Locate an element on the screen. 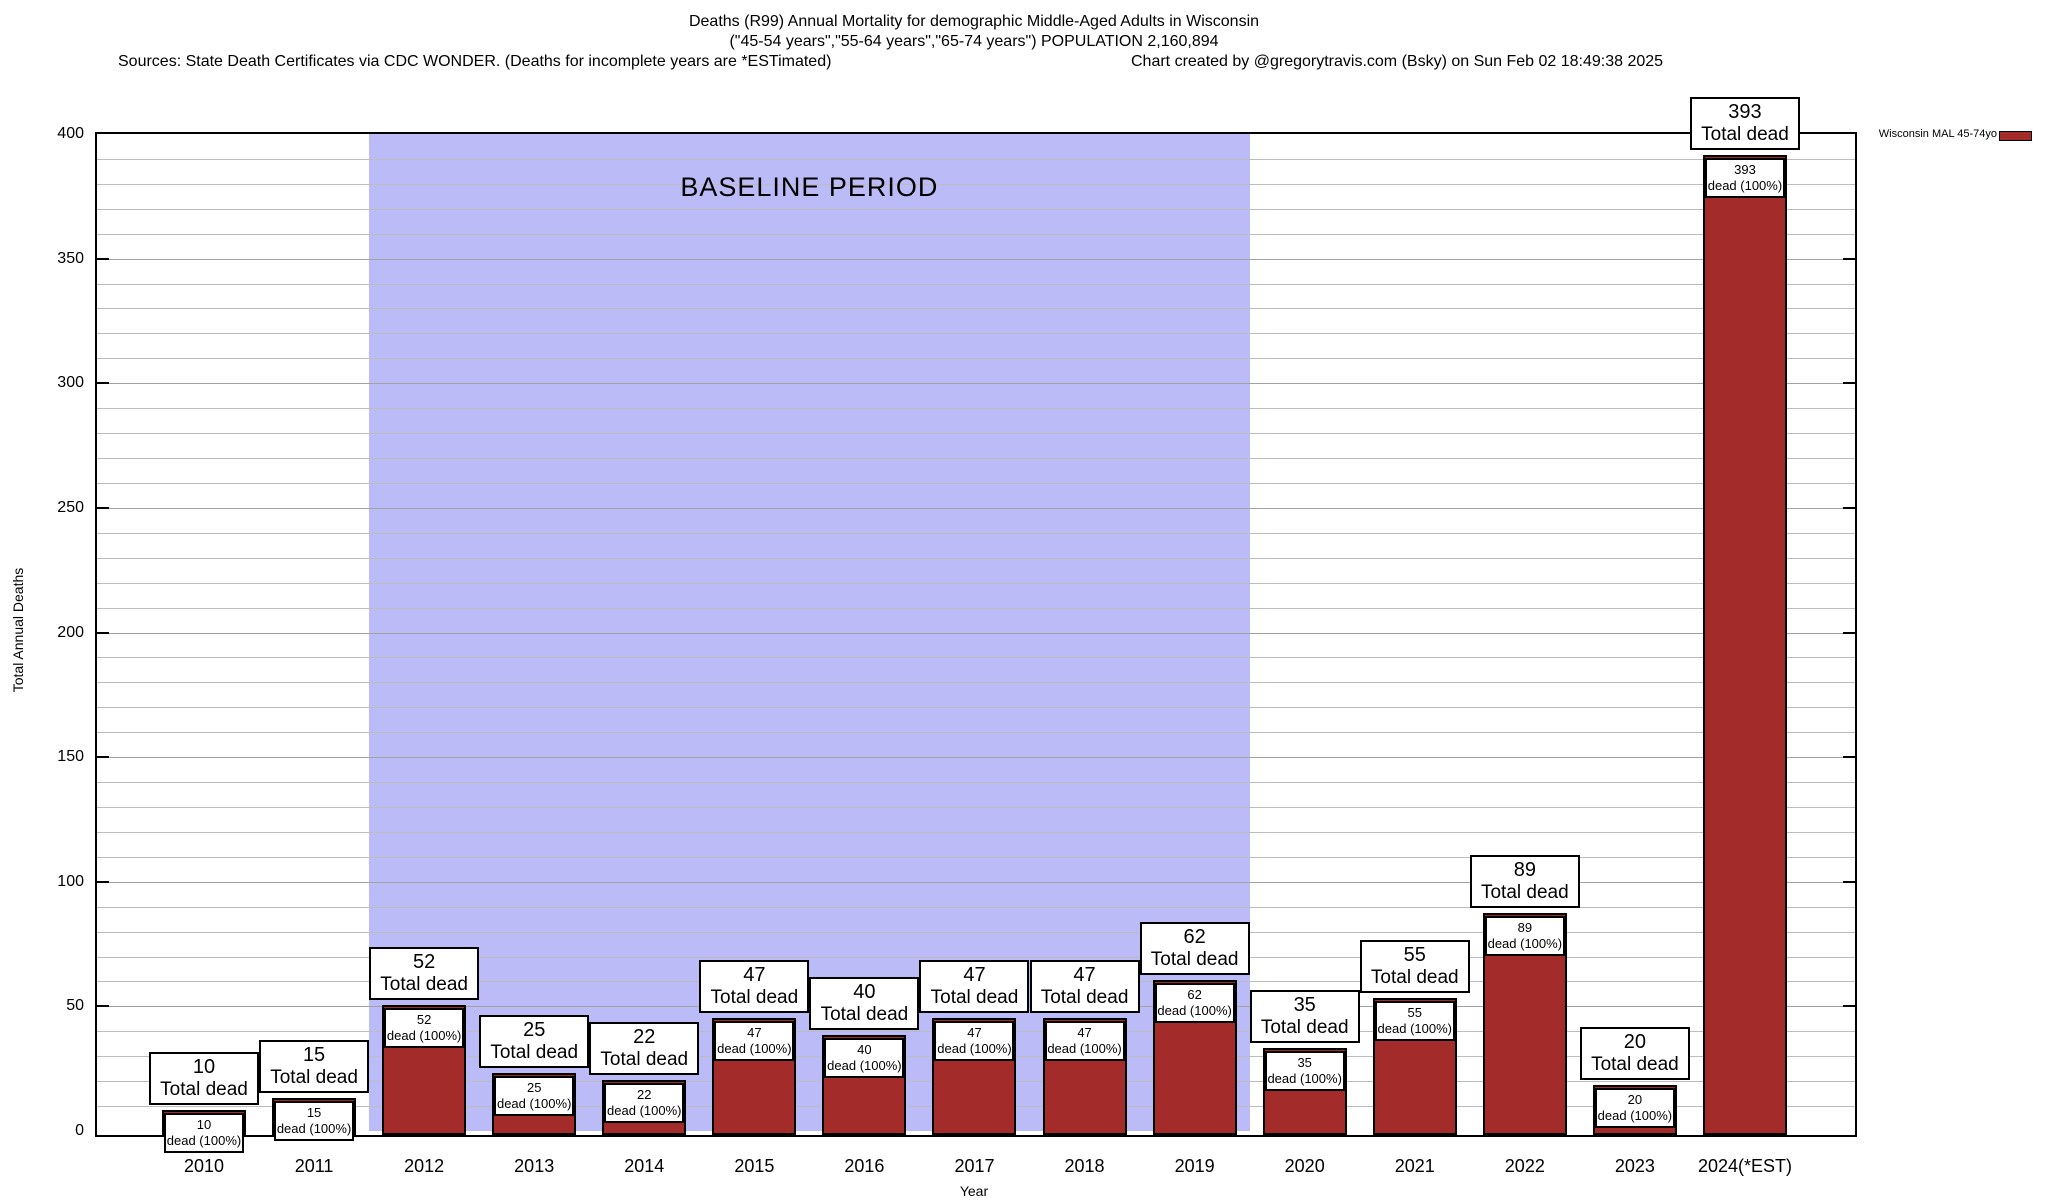  x-tick-label-2012: 2012 is located at coordinates (424, 1166).